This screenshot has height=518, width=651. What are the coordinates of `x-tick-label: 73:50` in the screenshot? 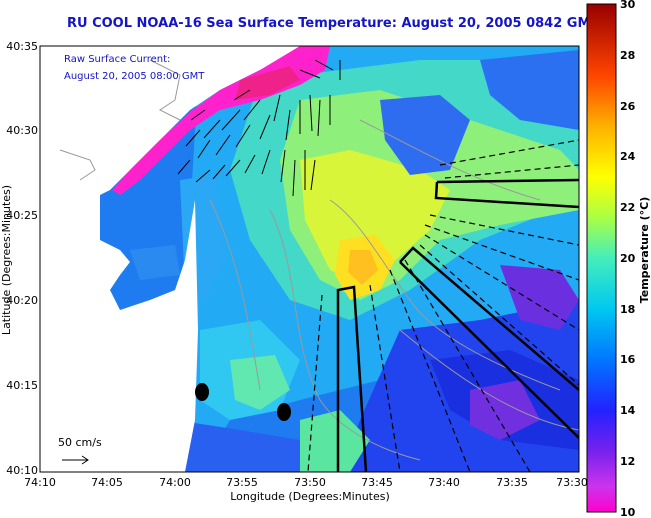 It's located at (310, 482).